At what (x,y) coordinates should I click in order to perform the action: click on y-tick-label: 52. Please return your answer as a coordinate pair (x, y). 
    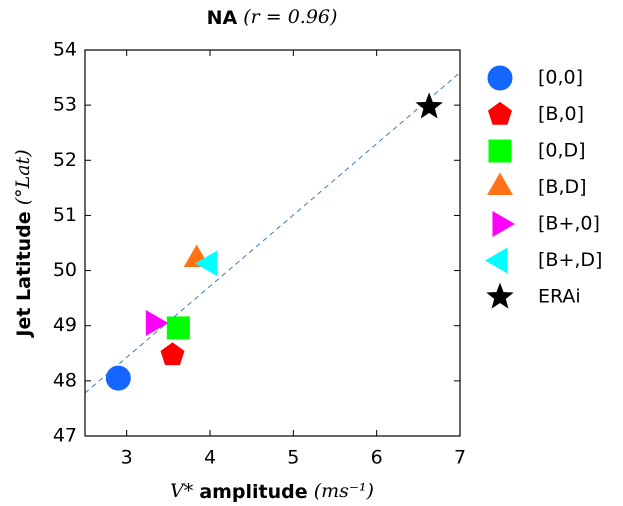
    Looking at the image, I should click on (65, 160).